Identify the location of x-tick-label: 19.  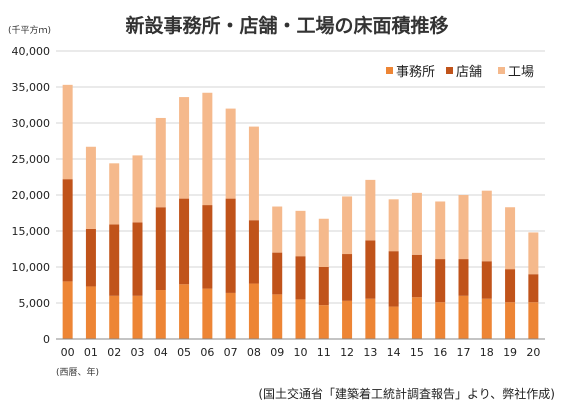
(510, 352).